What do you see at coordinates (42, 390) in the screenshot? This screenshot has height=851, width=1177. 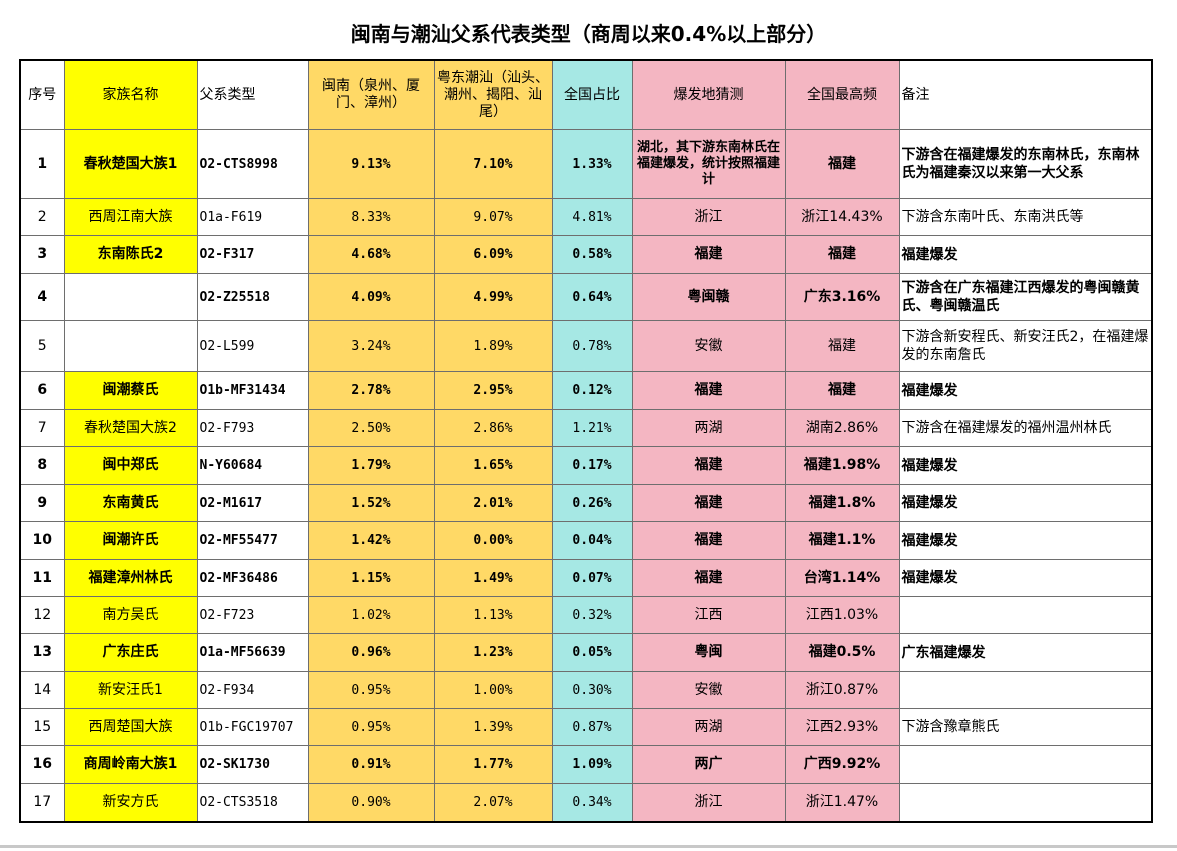 I see `cell-seq: 6` at bounding box center [42, 390].